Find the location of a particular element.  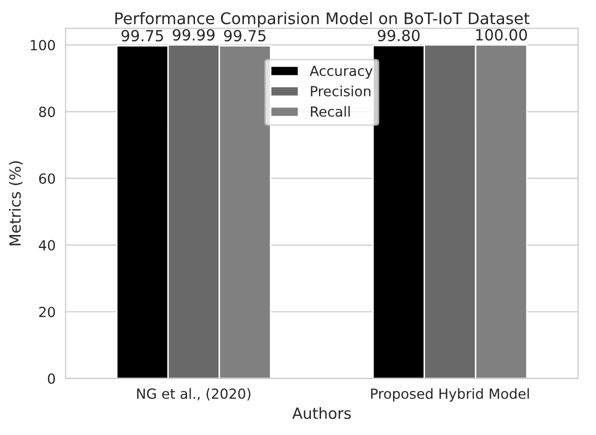

y-tick-label: 0 is located at coordinates (51, 378).